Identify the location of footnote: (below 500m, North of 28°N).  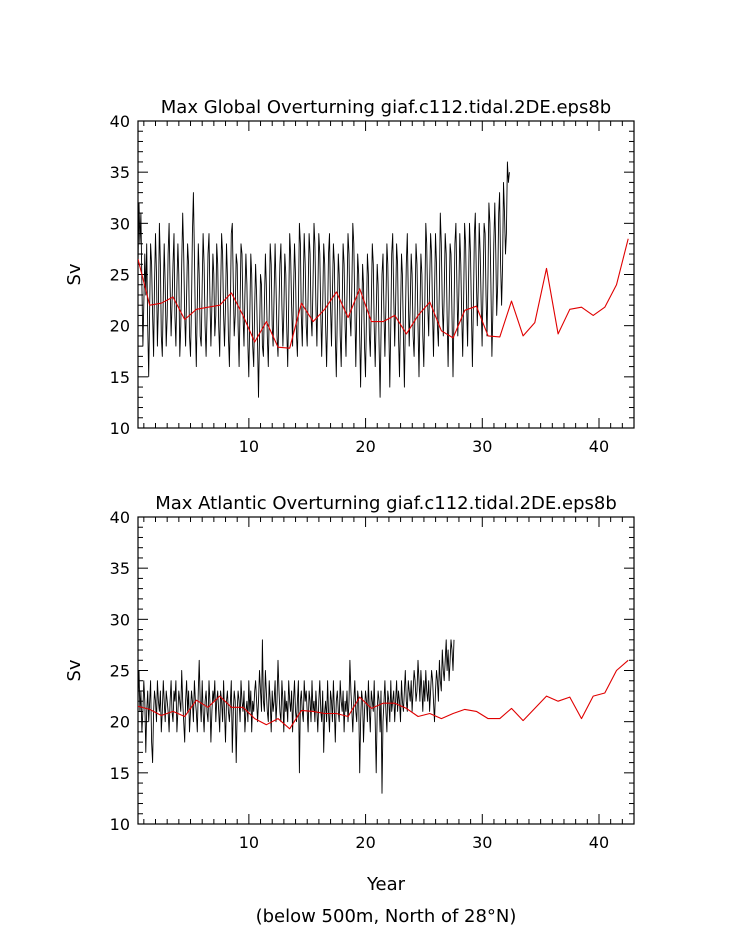
(386, 916).